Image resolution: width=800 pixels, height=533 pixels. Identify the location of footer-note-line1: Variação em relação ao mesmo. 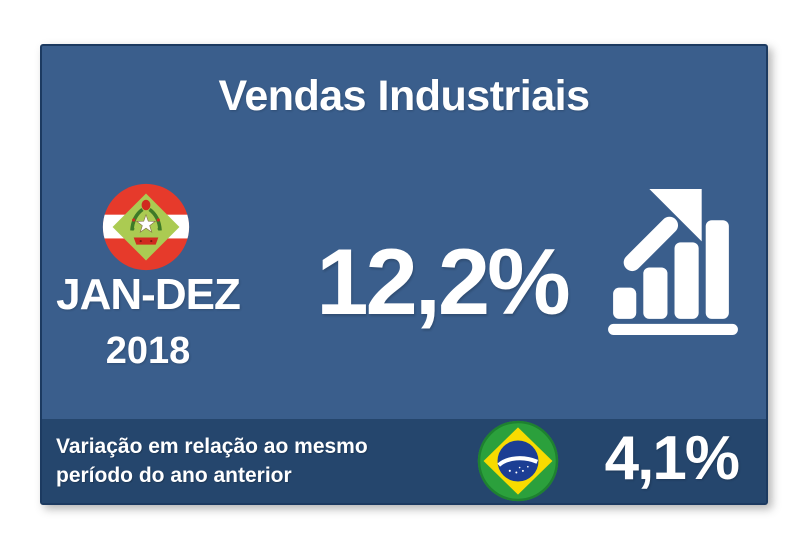
(212, 446).